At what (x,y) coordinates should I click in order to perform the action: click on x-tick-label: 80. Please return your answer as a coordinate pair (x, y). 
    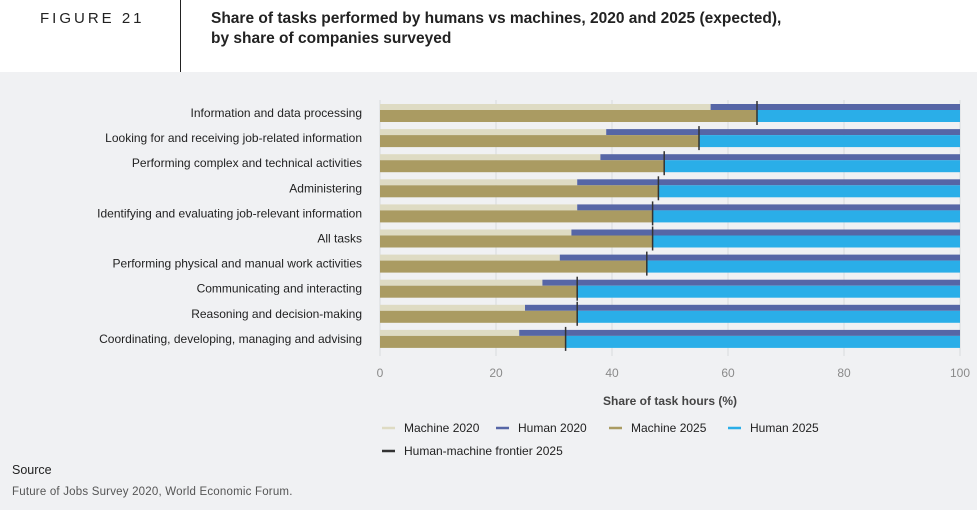
    Looking at the image, I should click on (844, 373).